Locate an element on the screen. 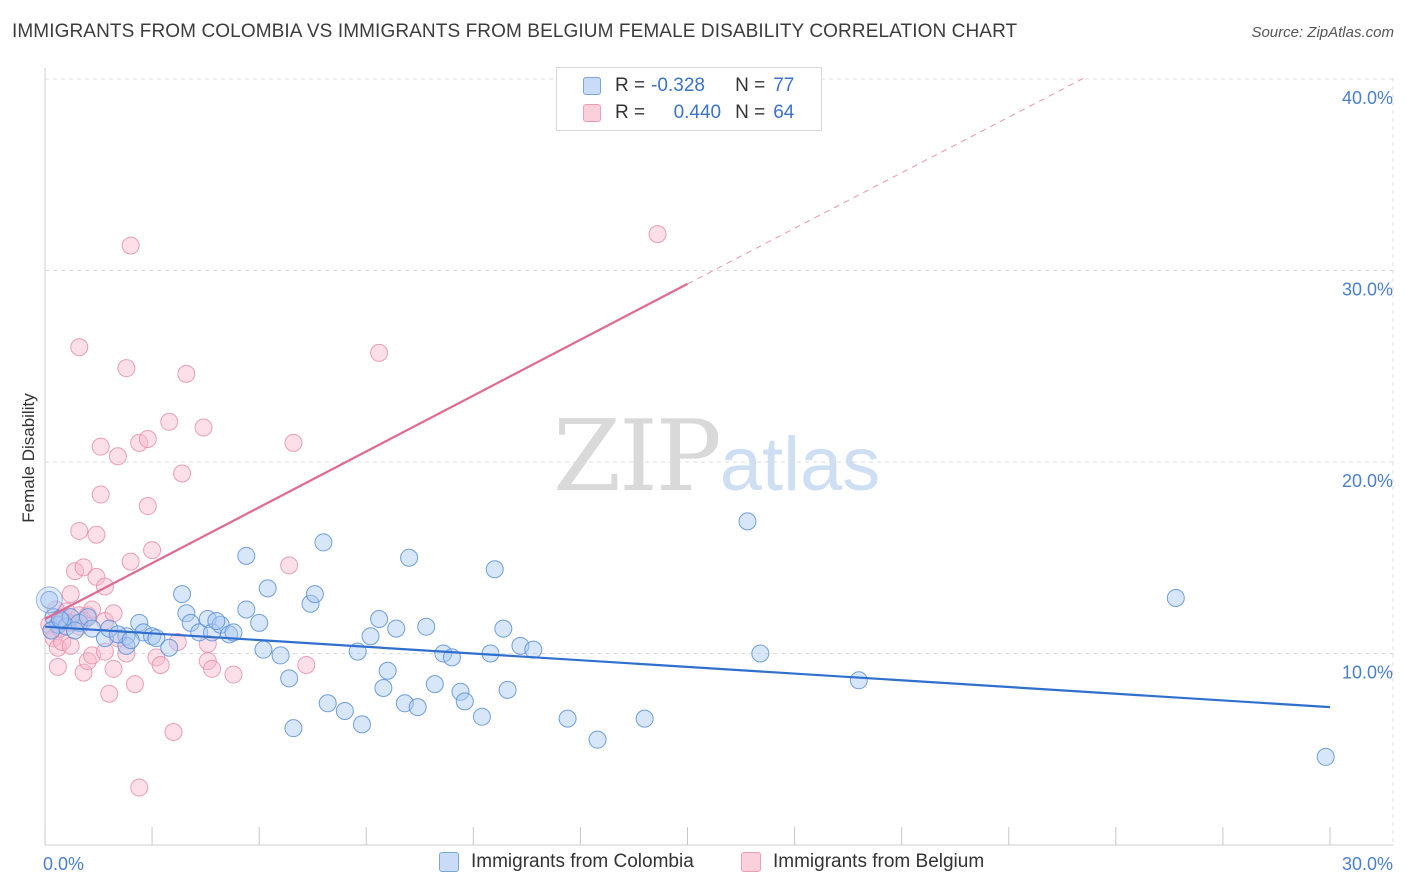 This screenshot has height=892, width=1406. y-tick-label: 30.0% is located at coordinates (1367, 290).